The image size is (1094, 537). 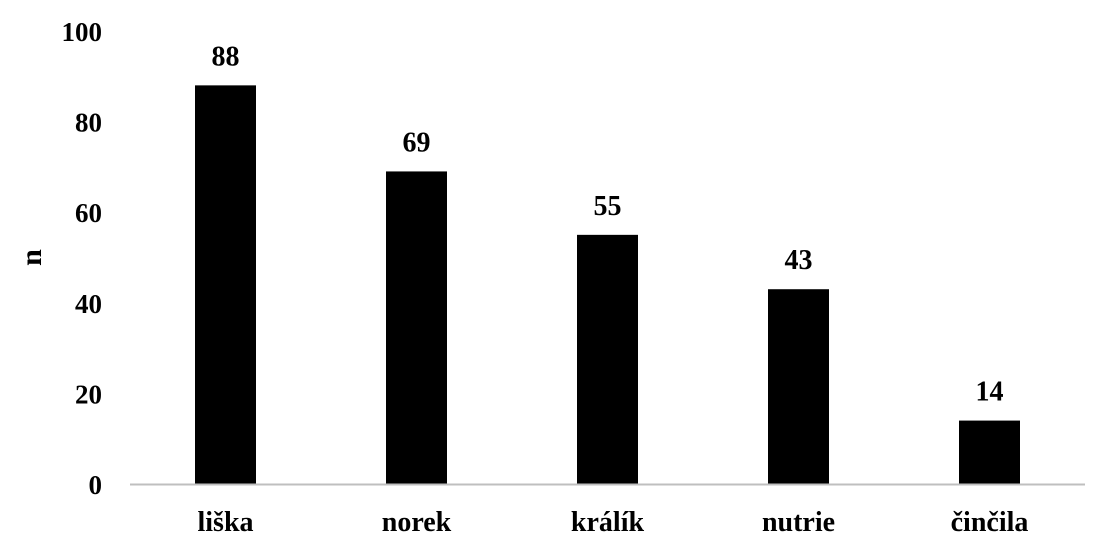 What do you see at coordinates (990, 392) in the screenshot?
I see `bar-value-label: 14` at bounding box center [990, 392].